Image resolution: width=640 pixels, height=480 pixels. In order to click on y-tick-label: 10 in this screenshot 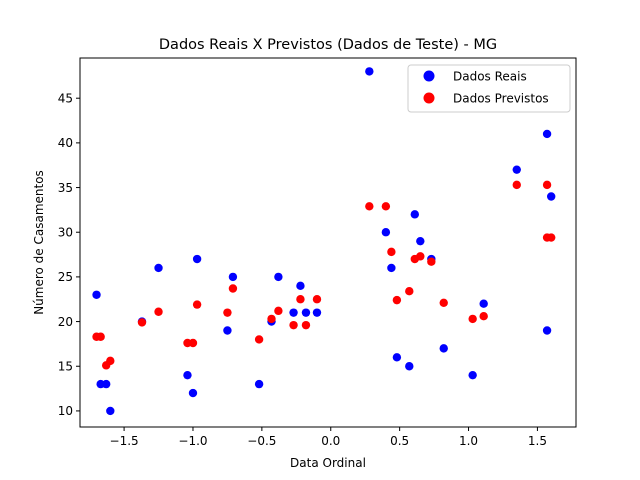, I will do `click(65, 411)`.